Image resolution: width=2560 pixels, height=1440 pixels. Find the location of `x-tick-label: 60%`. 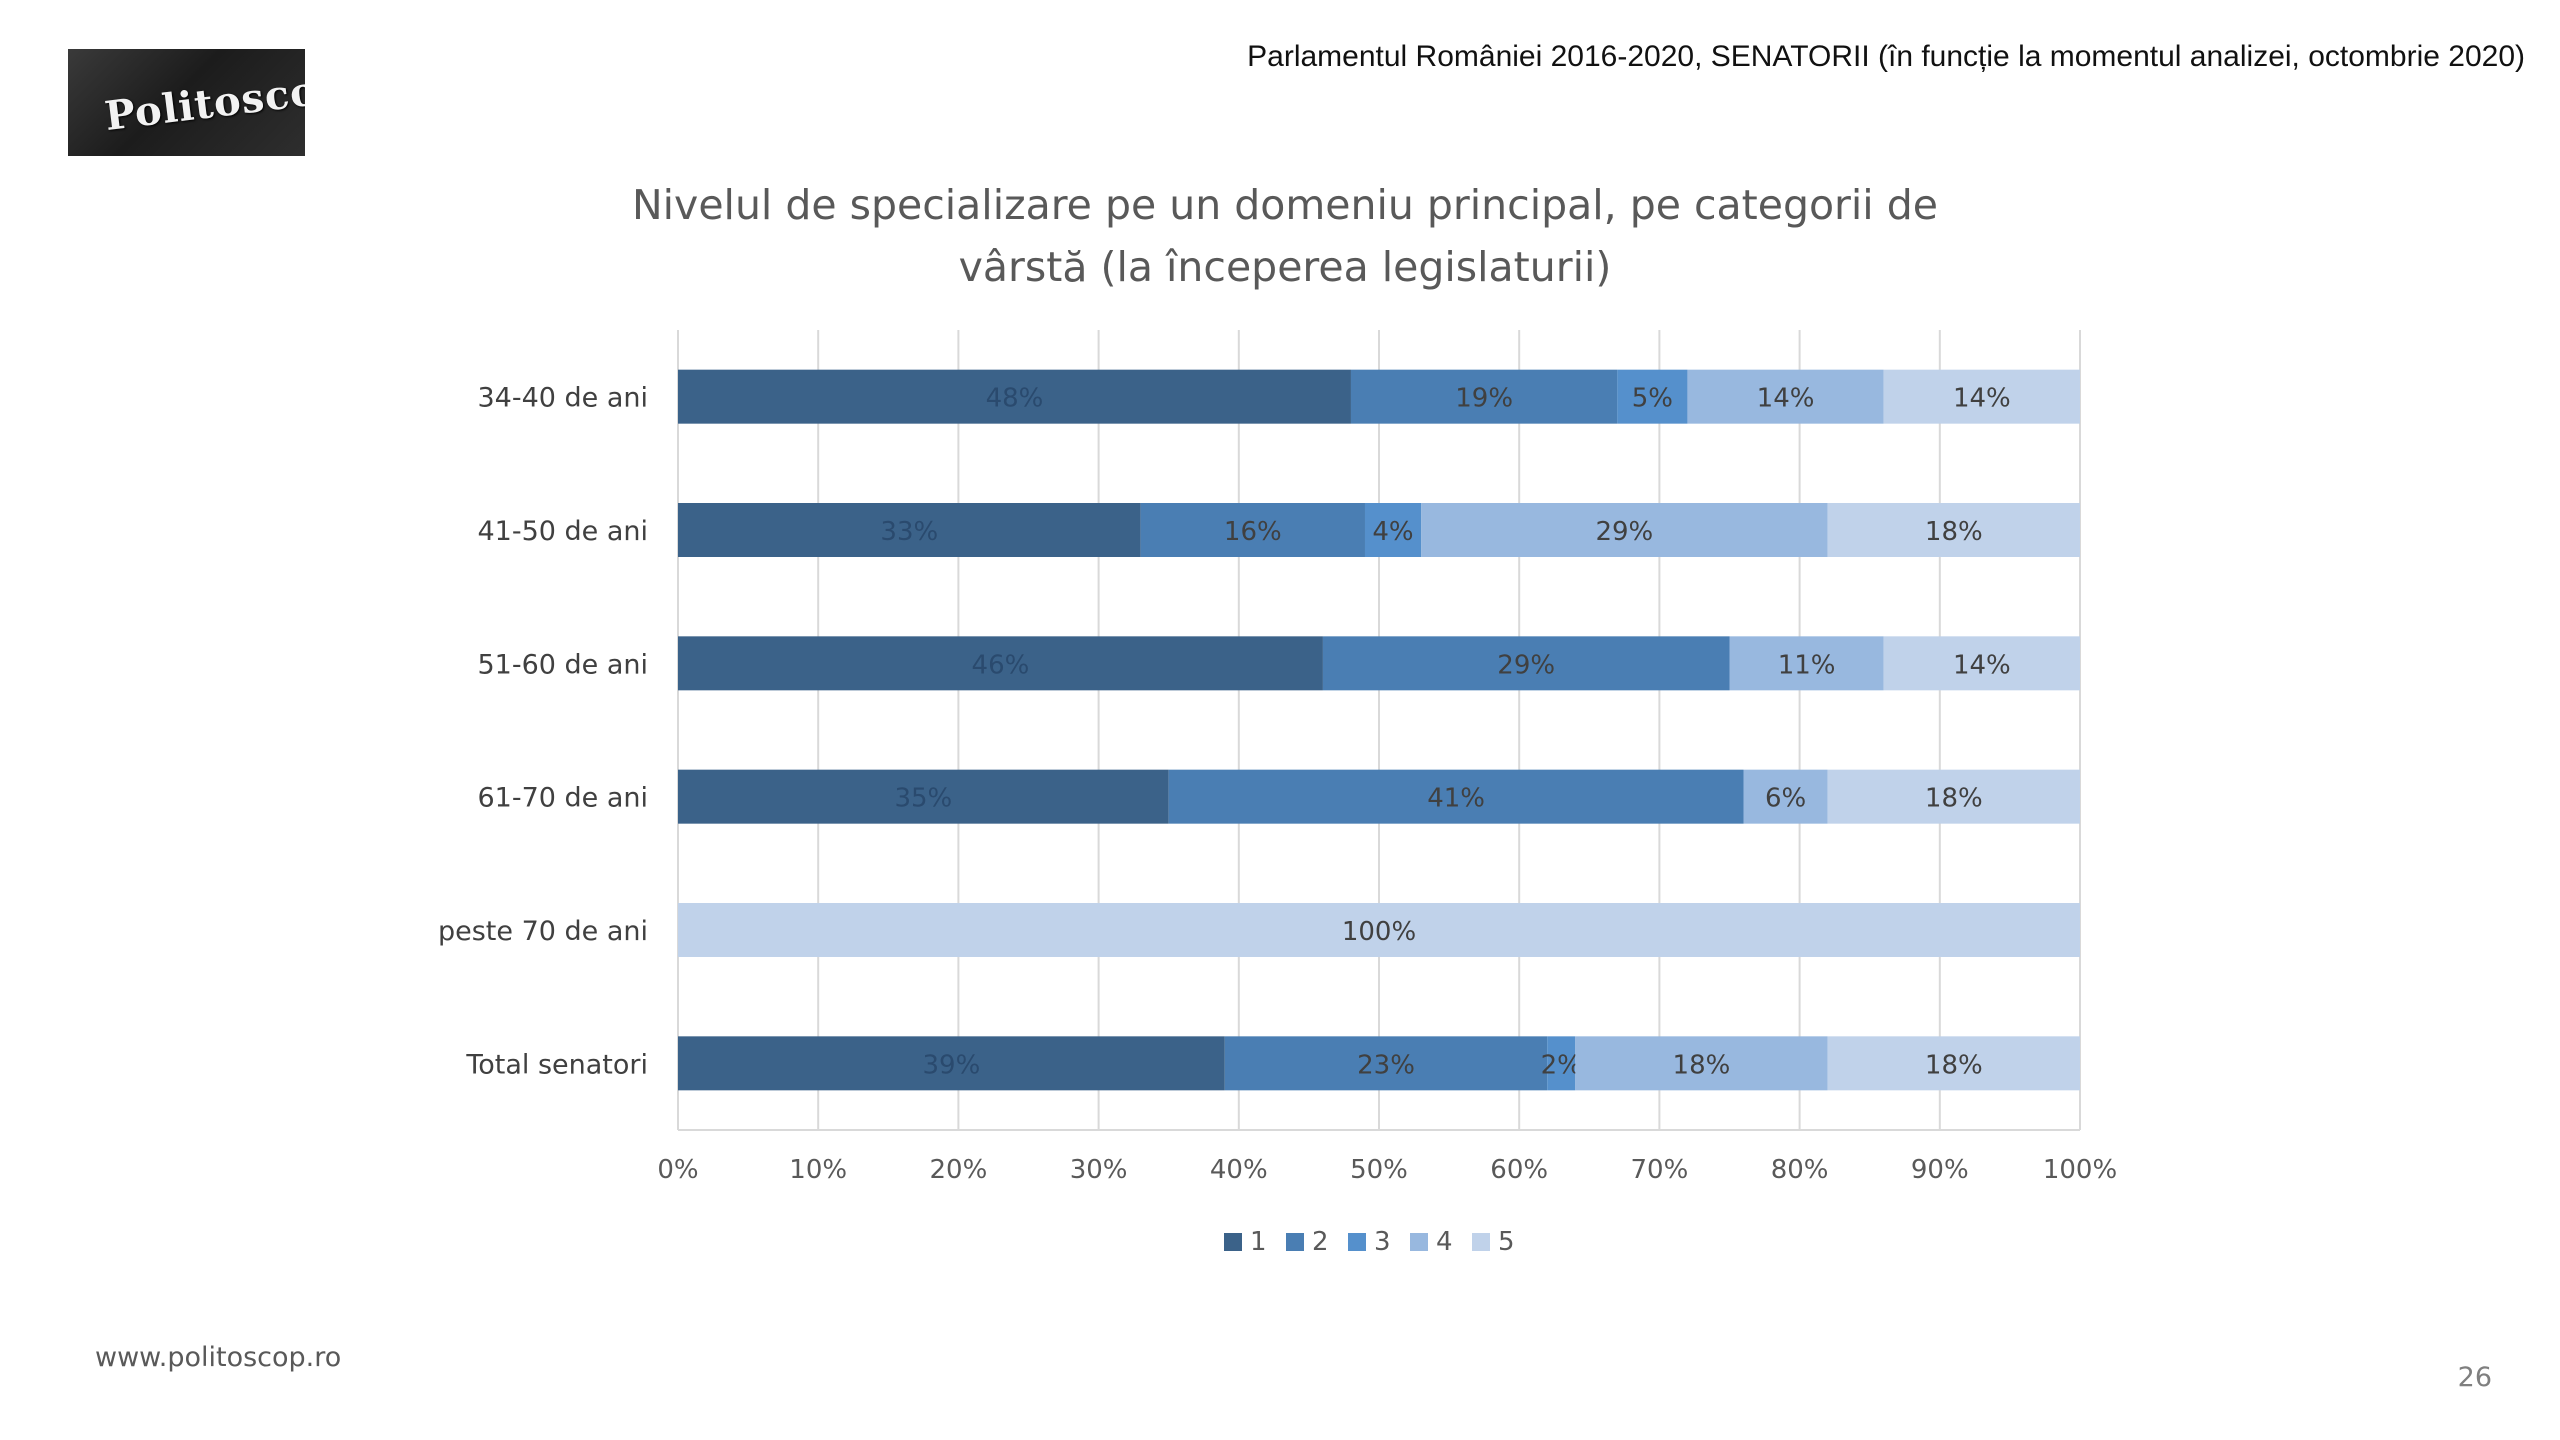

x-tick-label: 60% is located at coordinates (1519, 1170).